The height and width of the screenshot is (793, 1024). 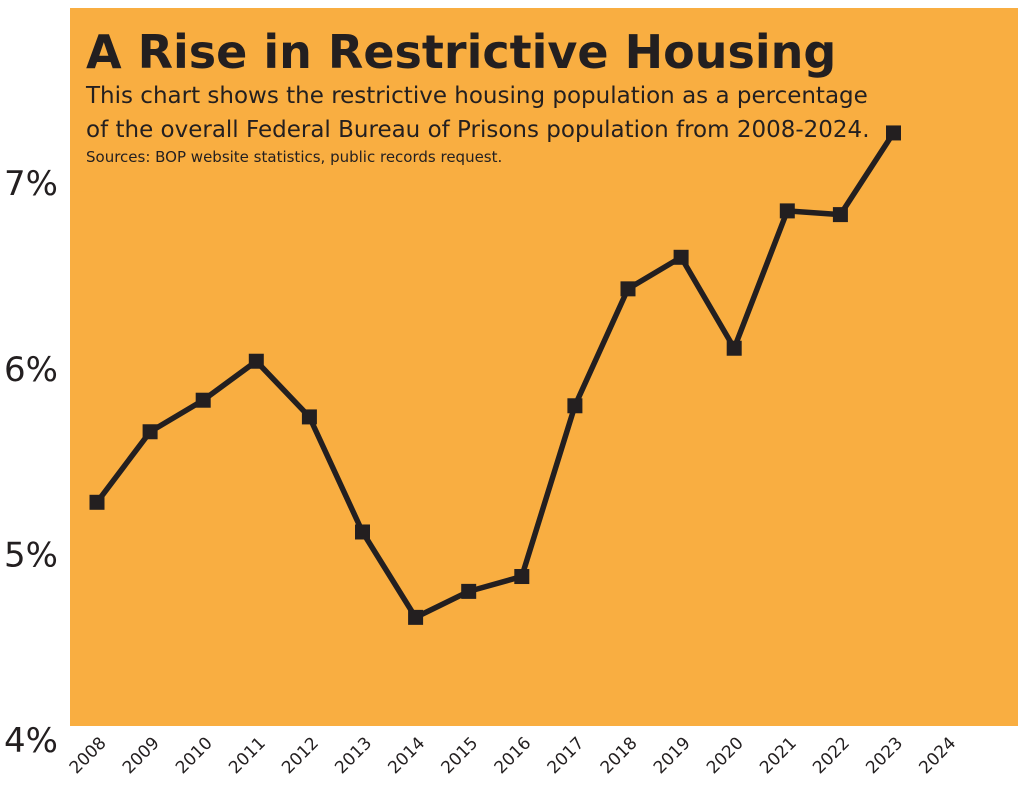 What do you see at coordinates (566, 755) in the screenshot?
I see `x-tick-label: 2017` at bounding box center [566, 755].